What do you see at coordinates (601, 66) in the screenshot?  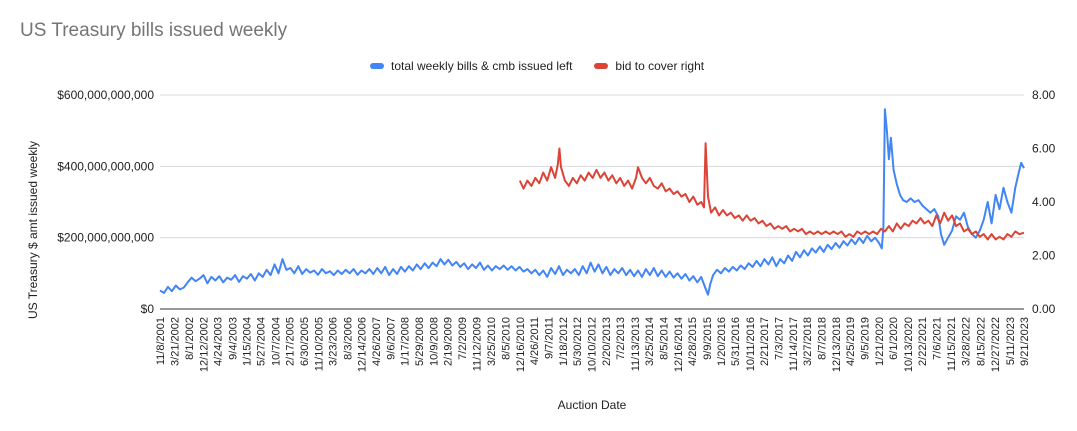 I see `legend-swatch-bid-to-cover` at bounding box center [601, 66].